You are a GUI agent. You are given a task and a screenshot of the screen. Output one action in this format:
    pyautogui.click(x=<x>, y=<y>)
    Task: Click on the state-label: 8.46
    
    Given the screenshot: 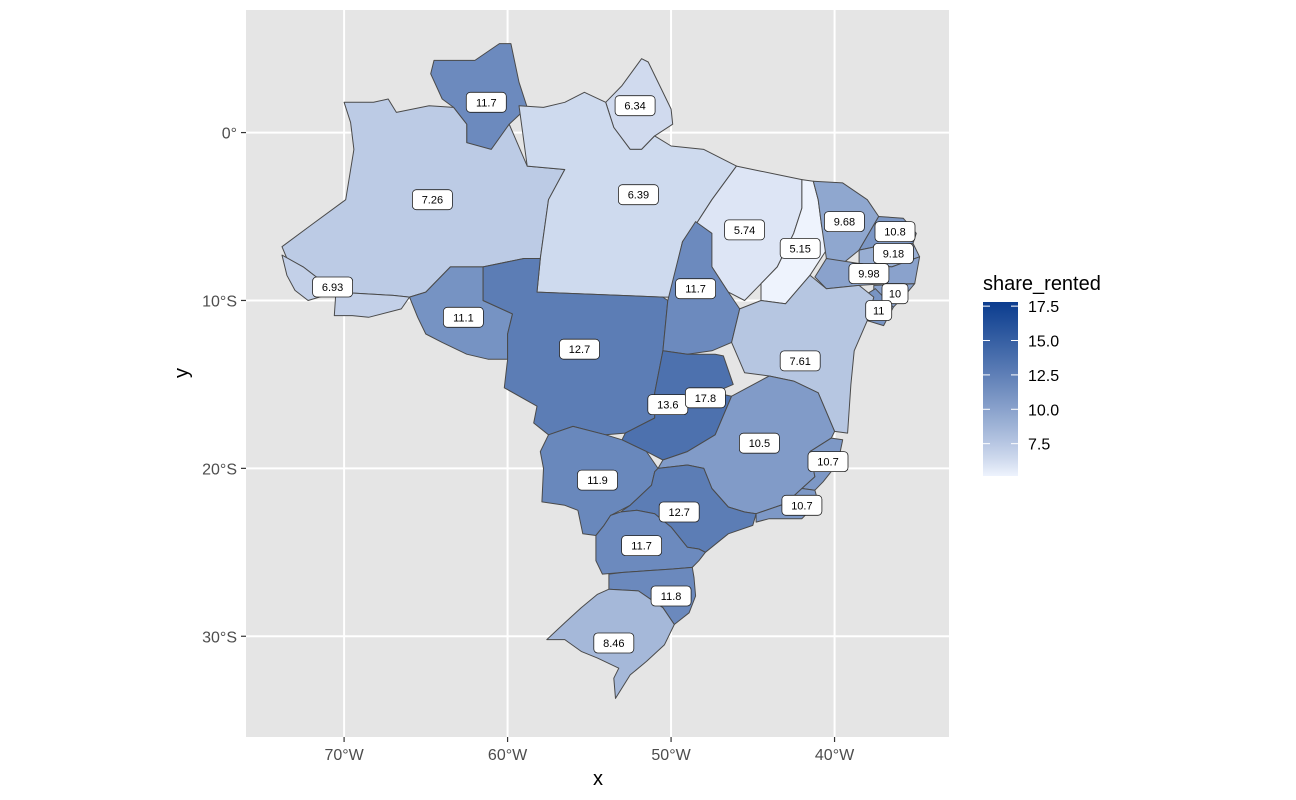 What is the action you would take?
    pyautogui.click(x=614, y=643)
    